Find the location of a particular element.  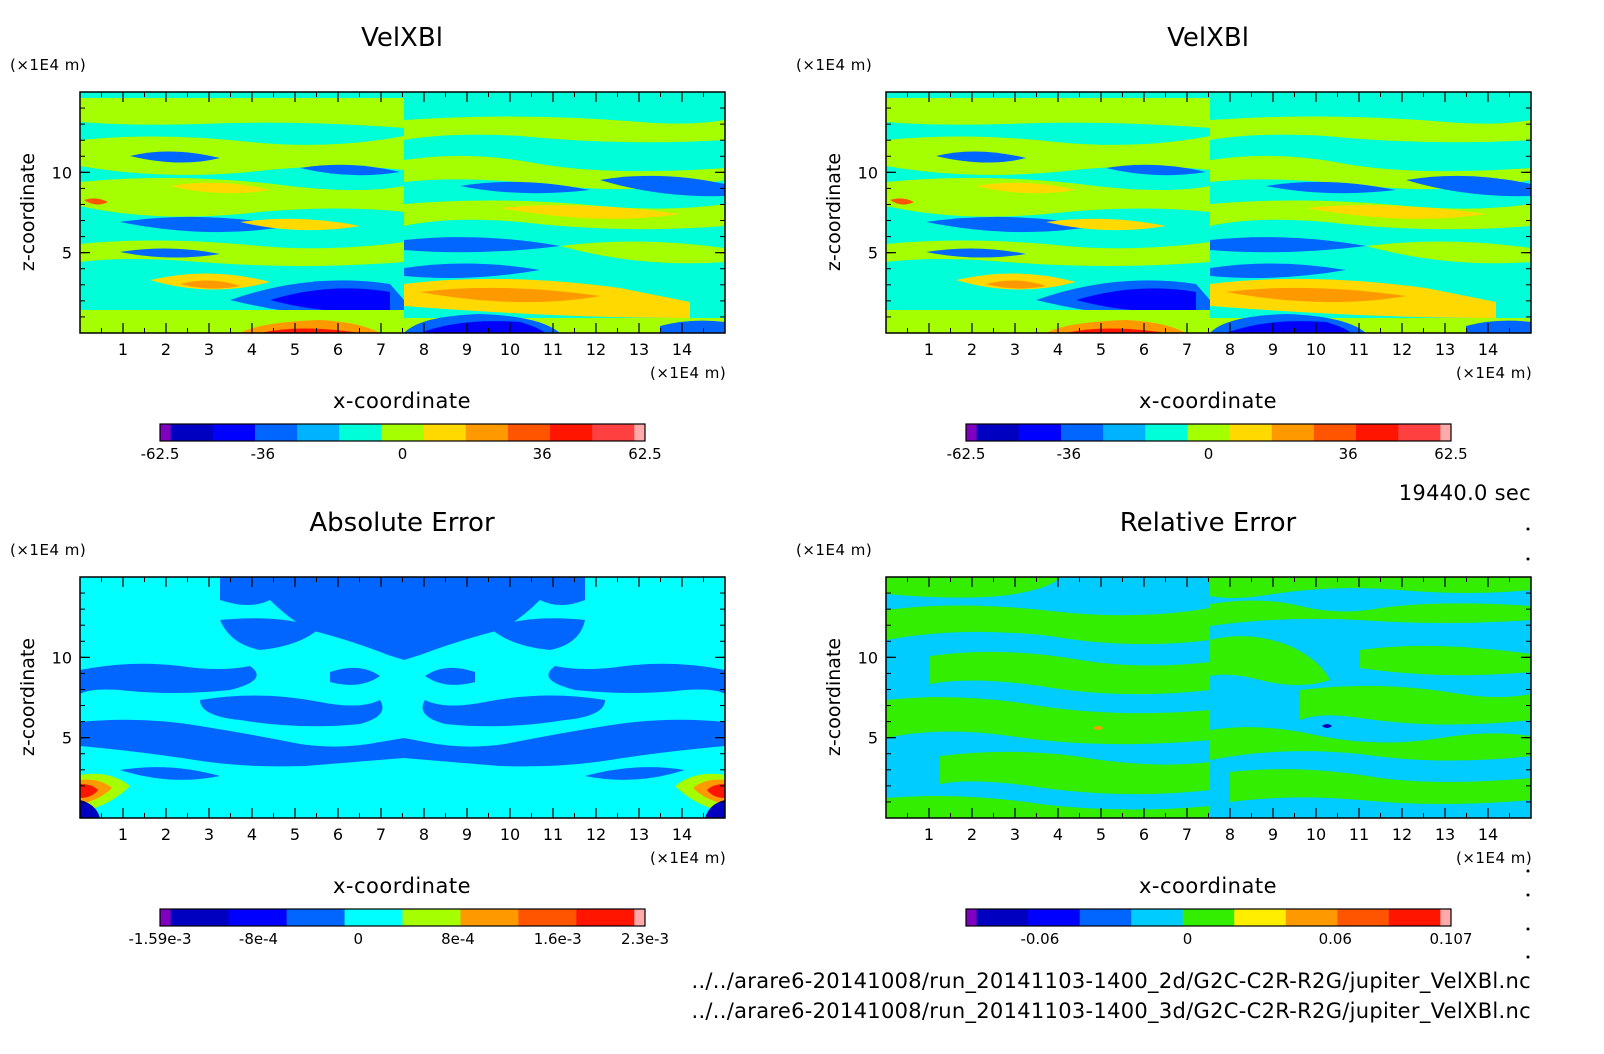

x-tick-label: 8 is located at coordinates (424, 834).